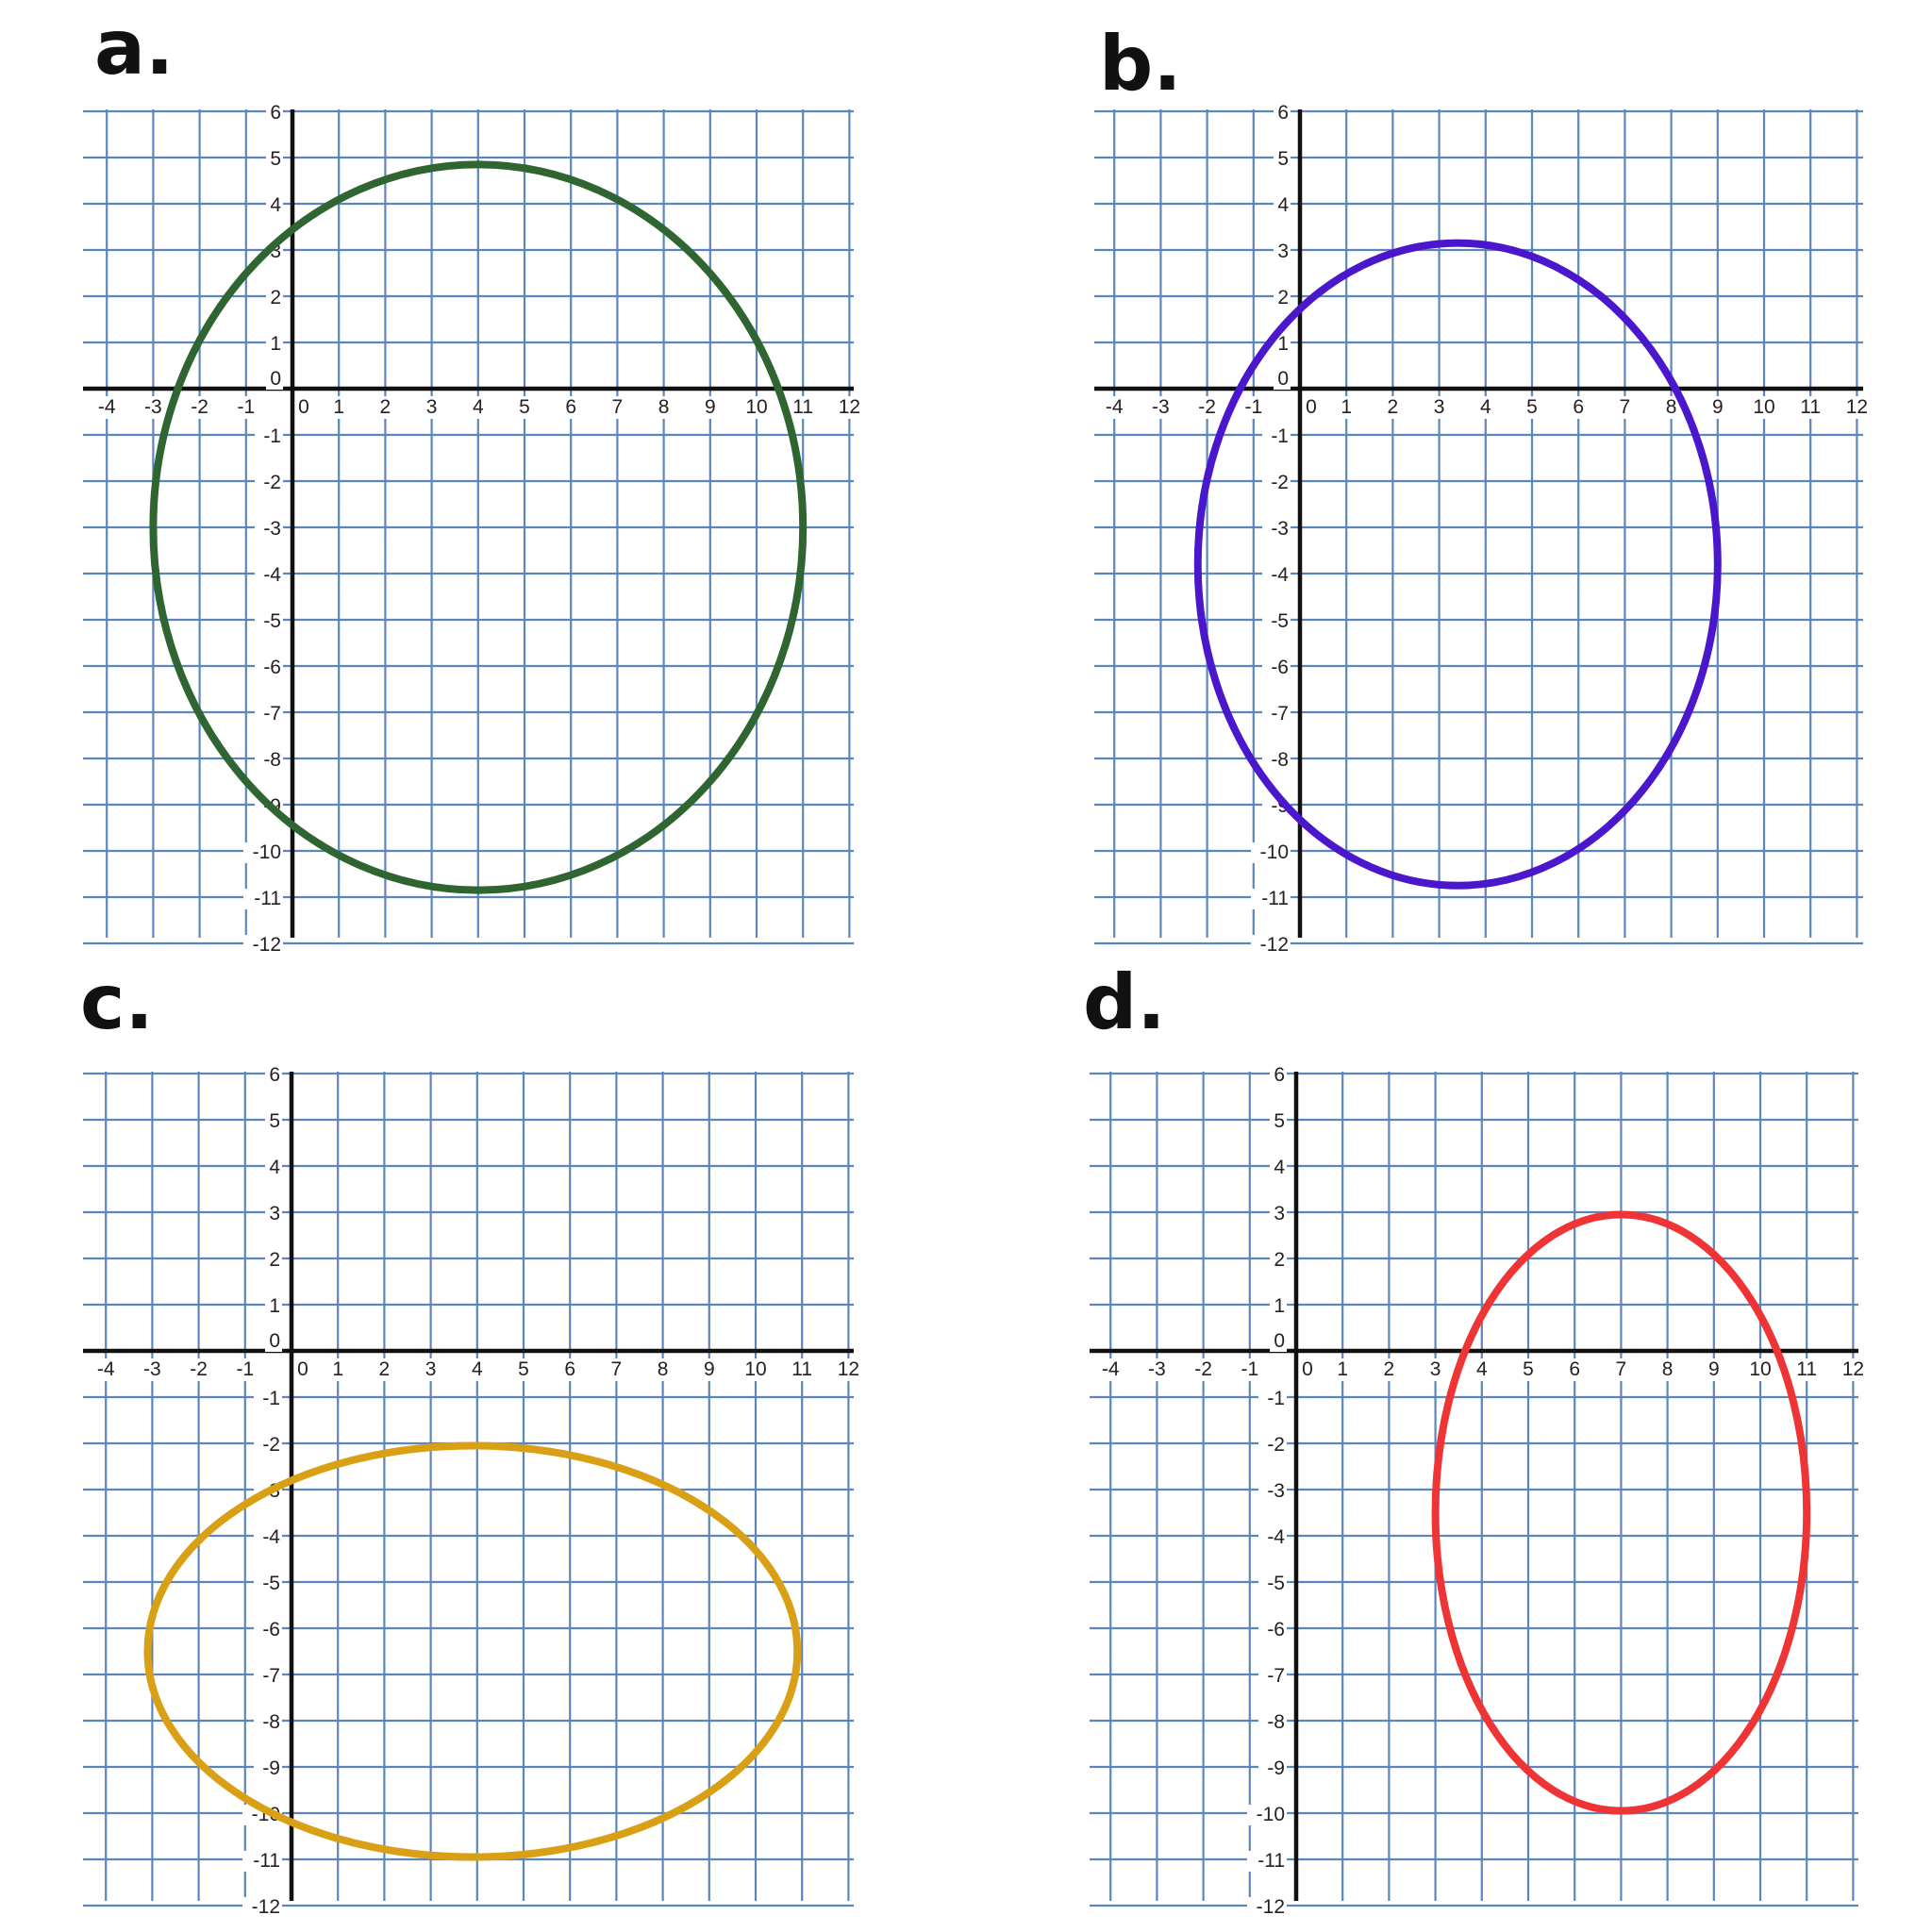 The width and height of the screenshot is (1932, 1932). I want to click on y-tick-label: -5, so click(272, 621).